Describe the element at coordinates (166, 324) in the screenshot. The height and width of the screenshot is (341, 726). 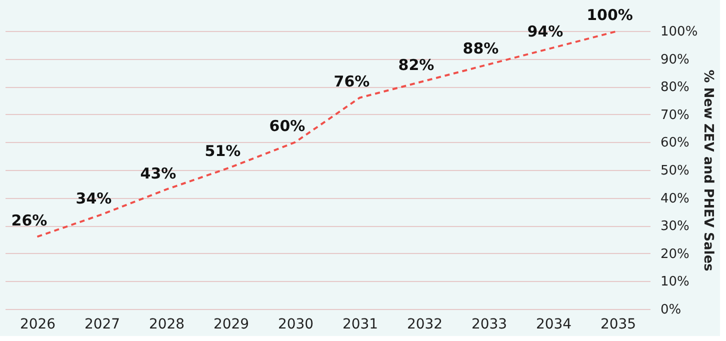
I see `x-tick-label: 2028` at that location.